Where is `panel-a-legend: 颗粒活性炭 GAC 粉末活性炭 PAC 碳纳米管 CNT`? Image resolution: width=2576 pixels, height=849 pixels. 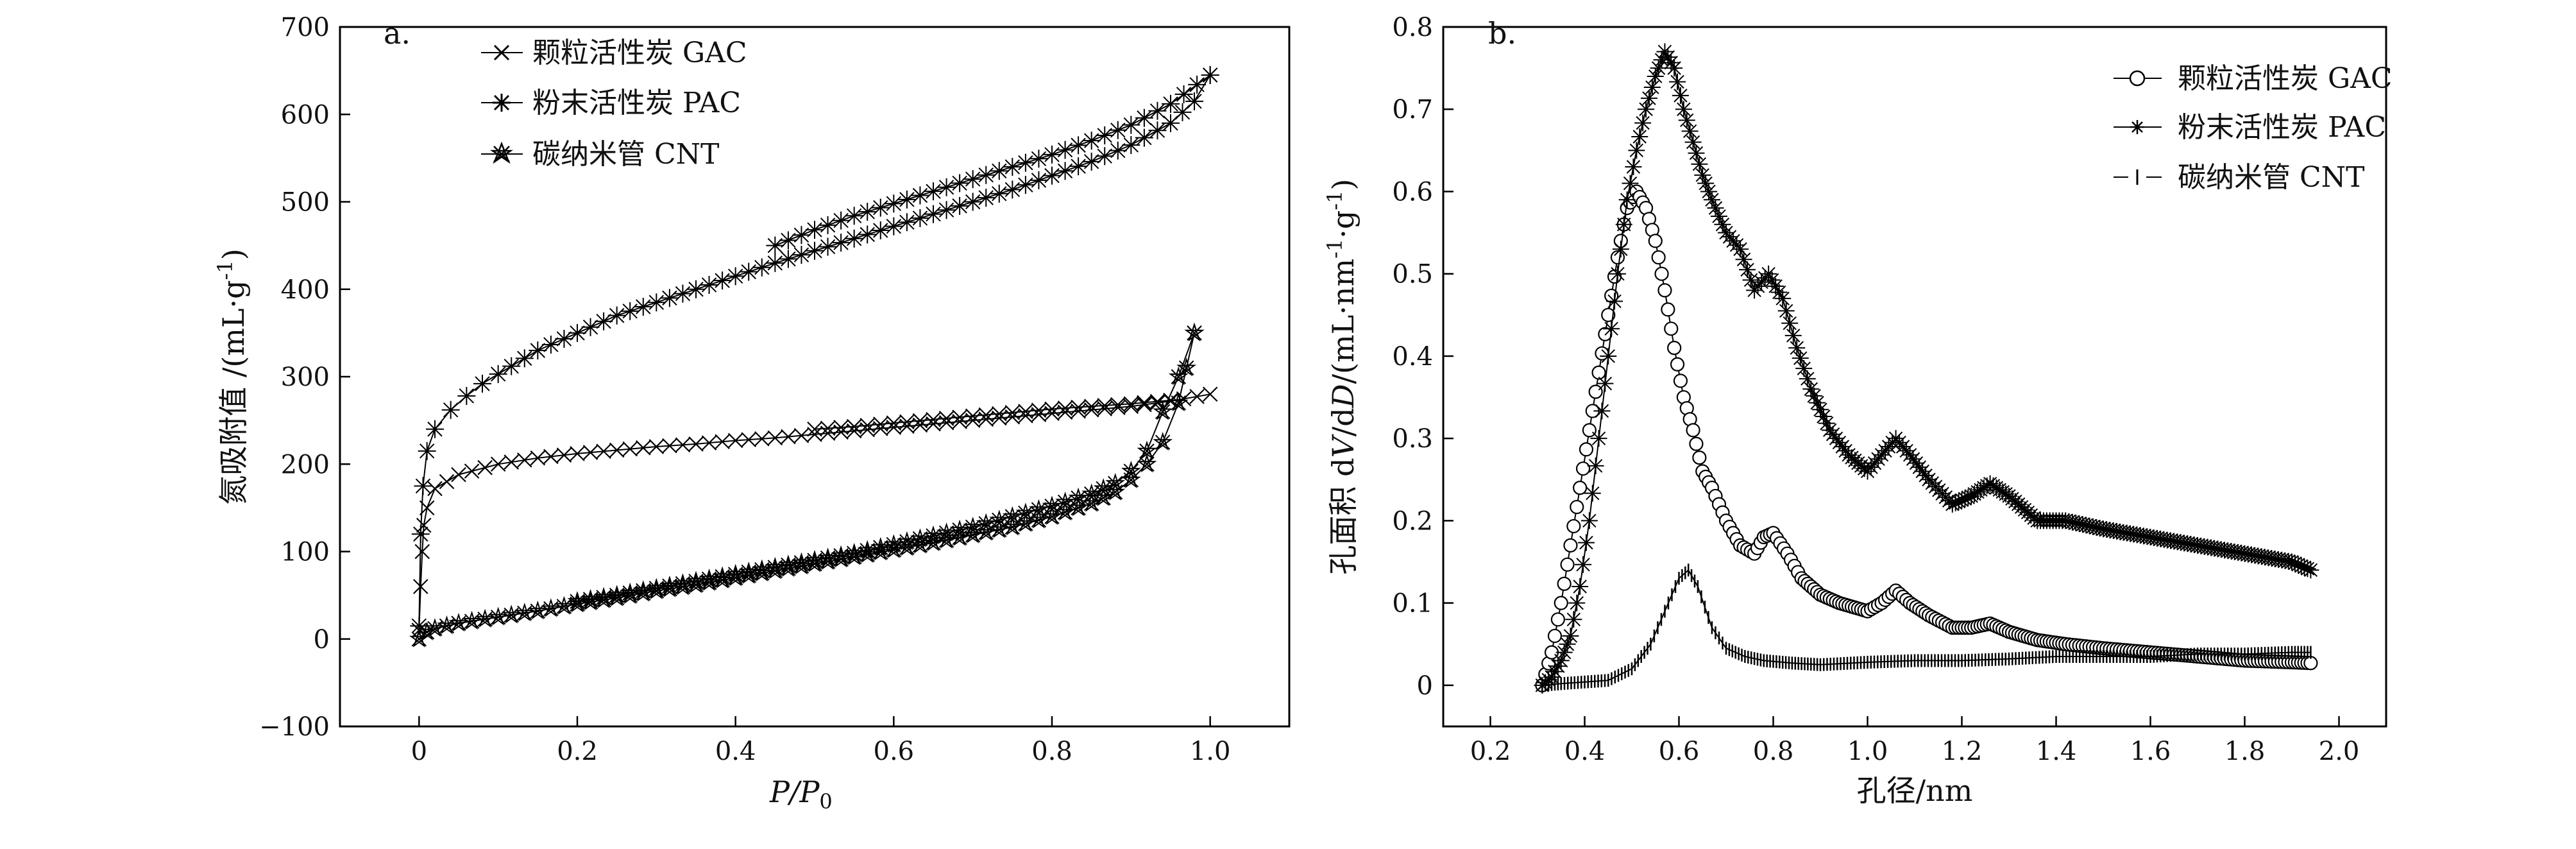
panel-a-legend: 颗粒活性炭 GAC 粉末活性炭 PAC 碳纳米管 CNT is located at coordinates (614, 104).